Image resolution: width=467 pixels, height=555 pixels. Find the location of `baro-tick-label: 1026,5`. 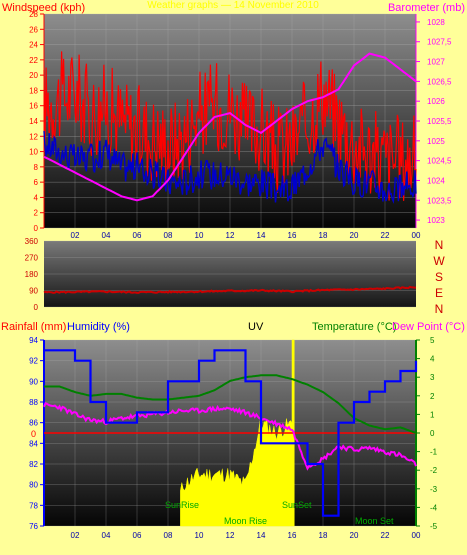

baro-tick-label: 1026,5 is located at coordinates (439, 81).